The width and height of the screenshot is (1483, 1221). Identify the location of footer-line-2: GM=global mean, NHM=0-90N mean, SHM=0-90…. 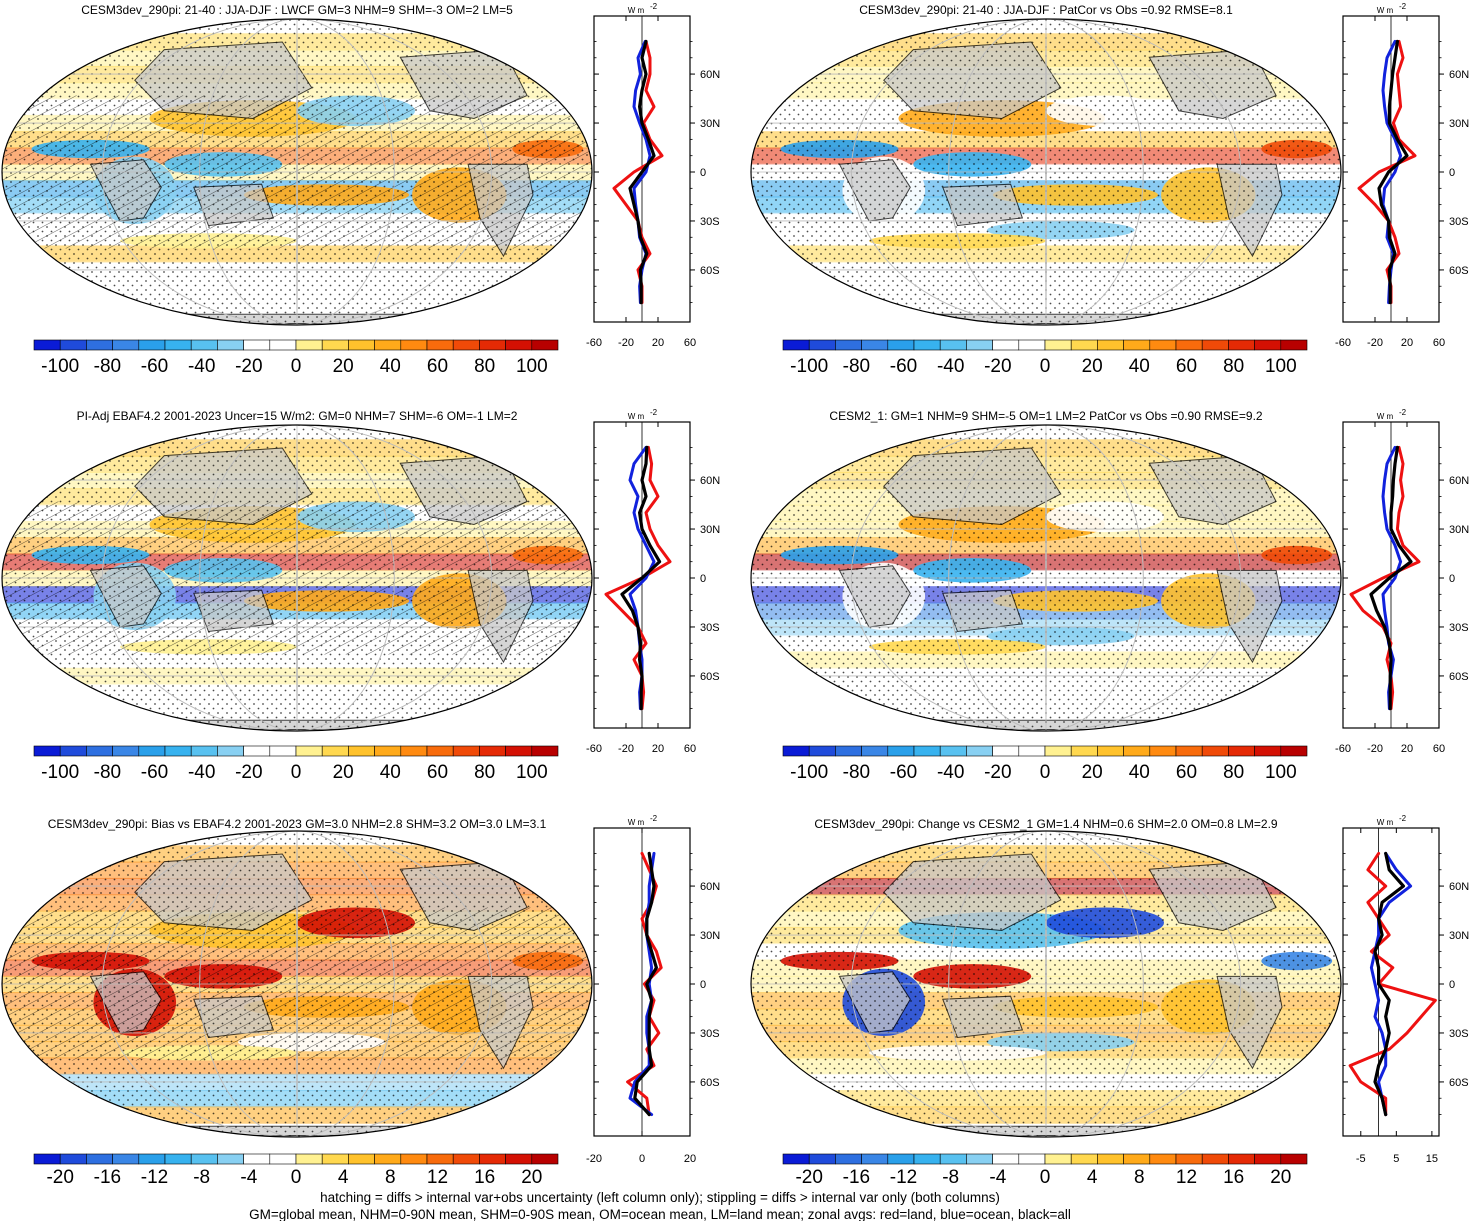
(660, 1214).